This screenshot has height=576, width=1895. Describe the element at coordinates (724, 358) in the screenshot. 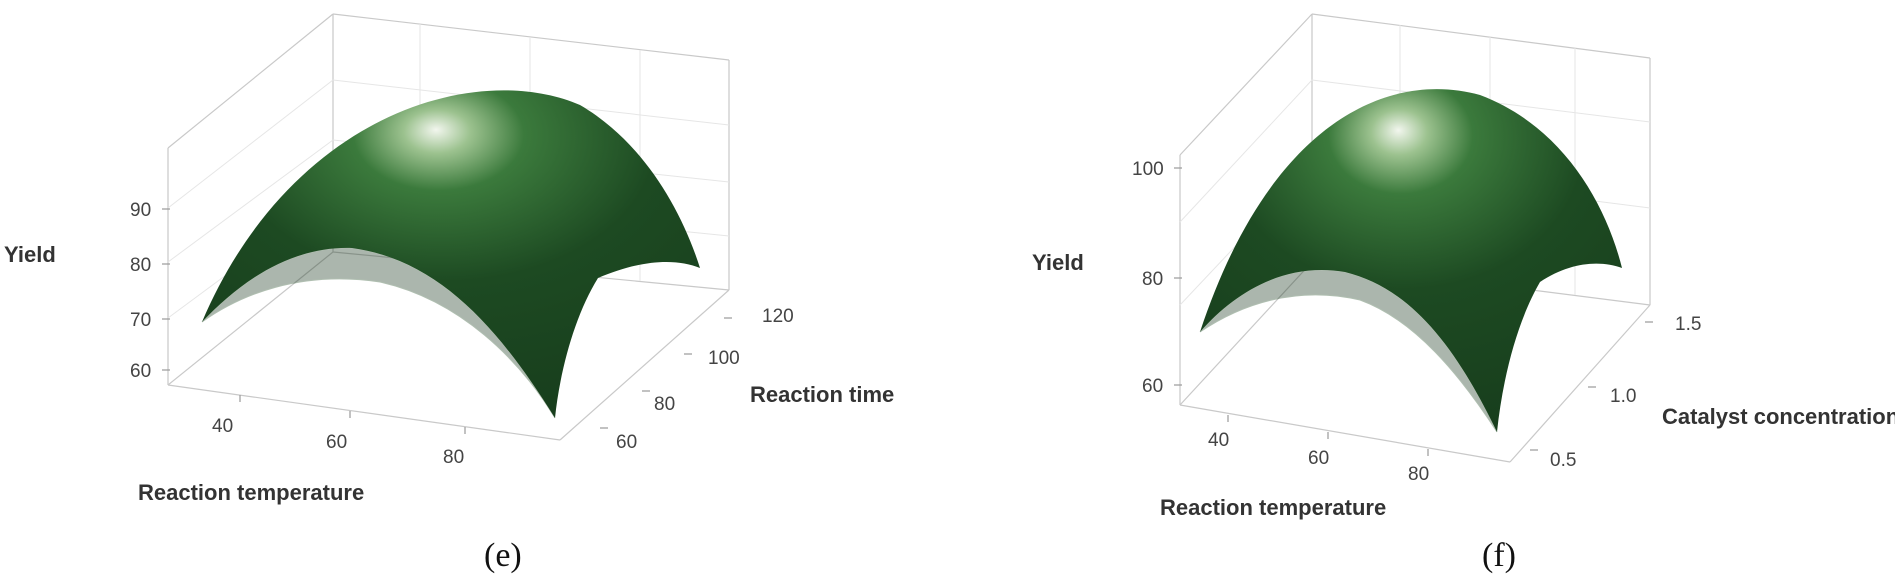

I see `y-tick-label: 100` at that location.